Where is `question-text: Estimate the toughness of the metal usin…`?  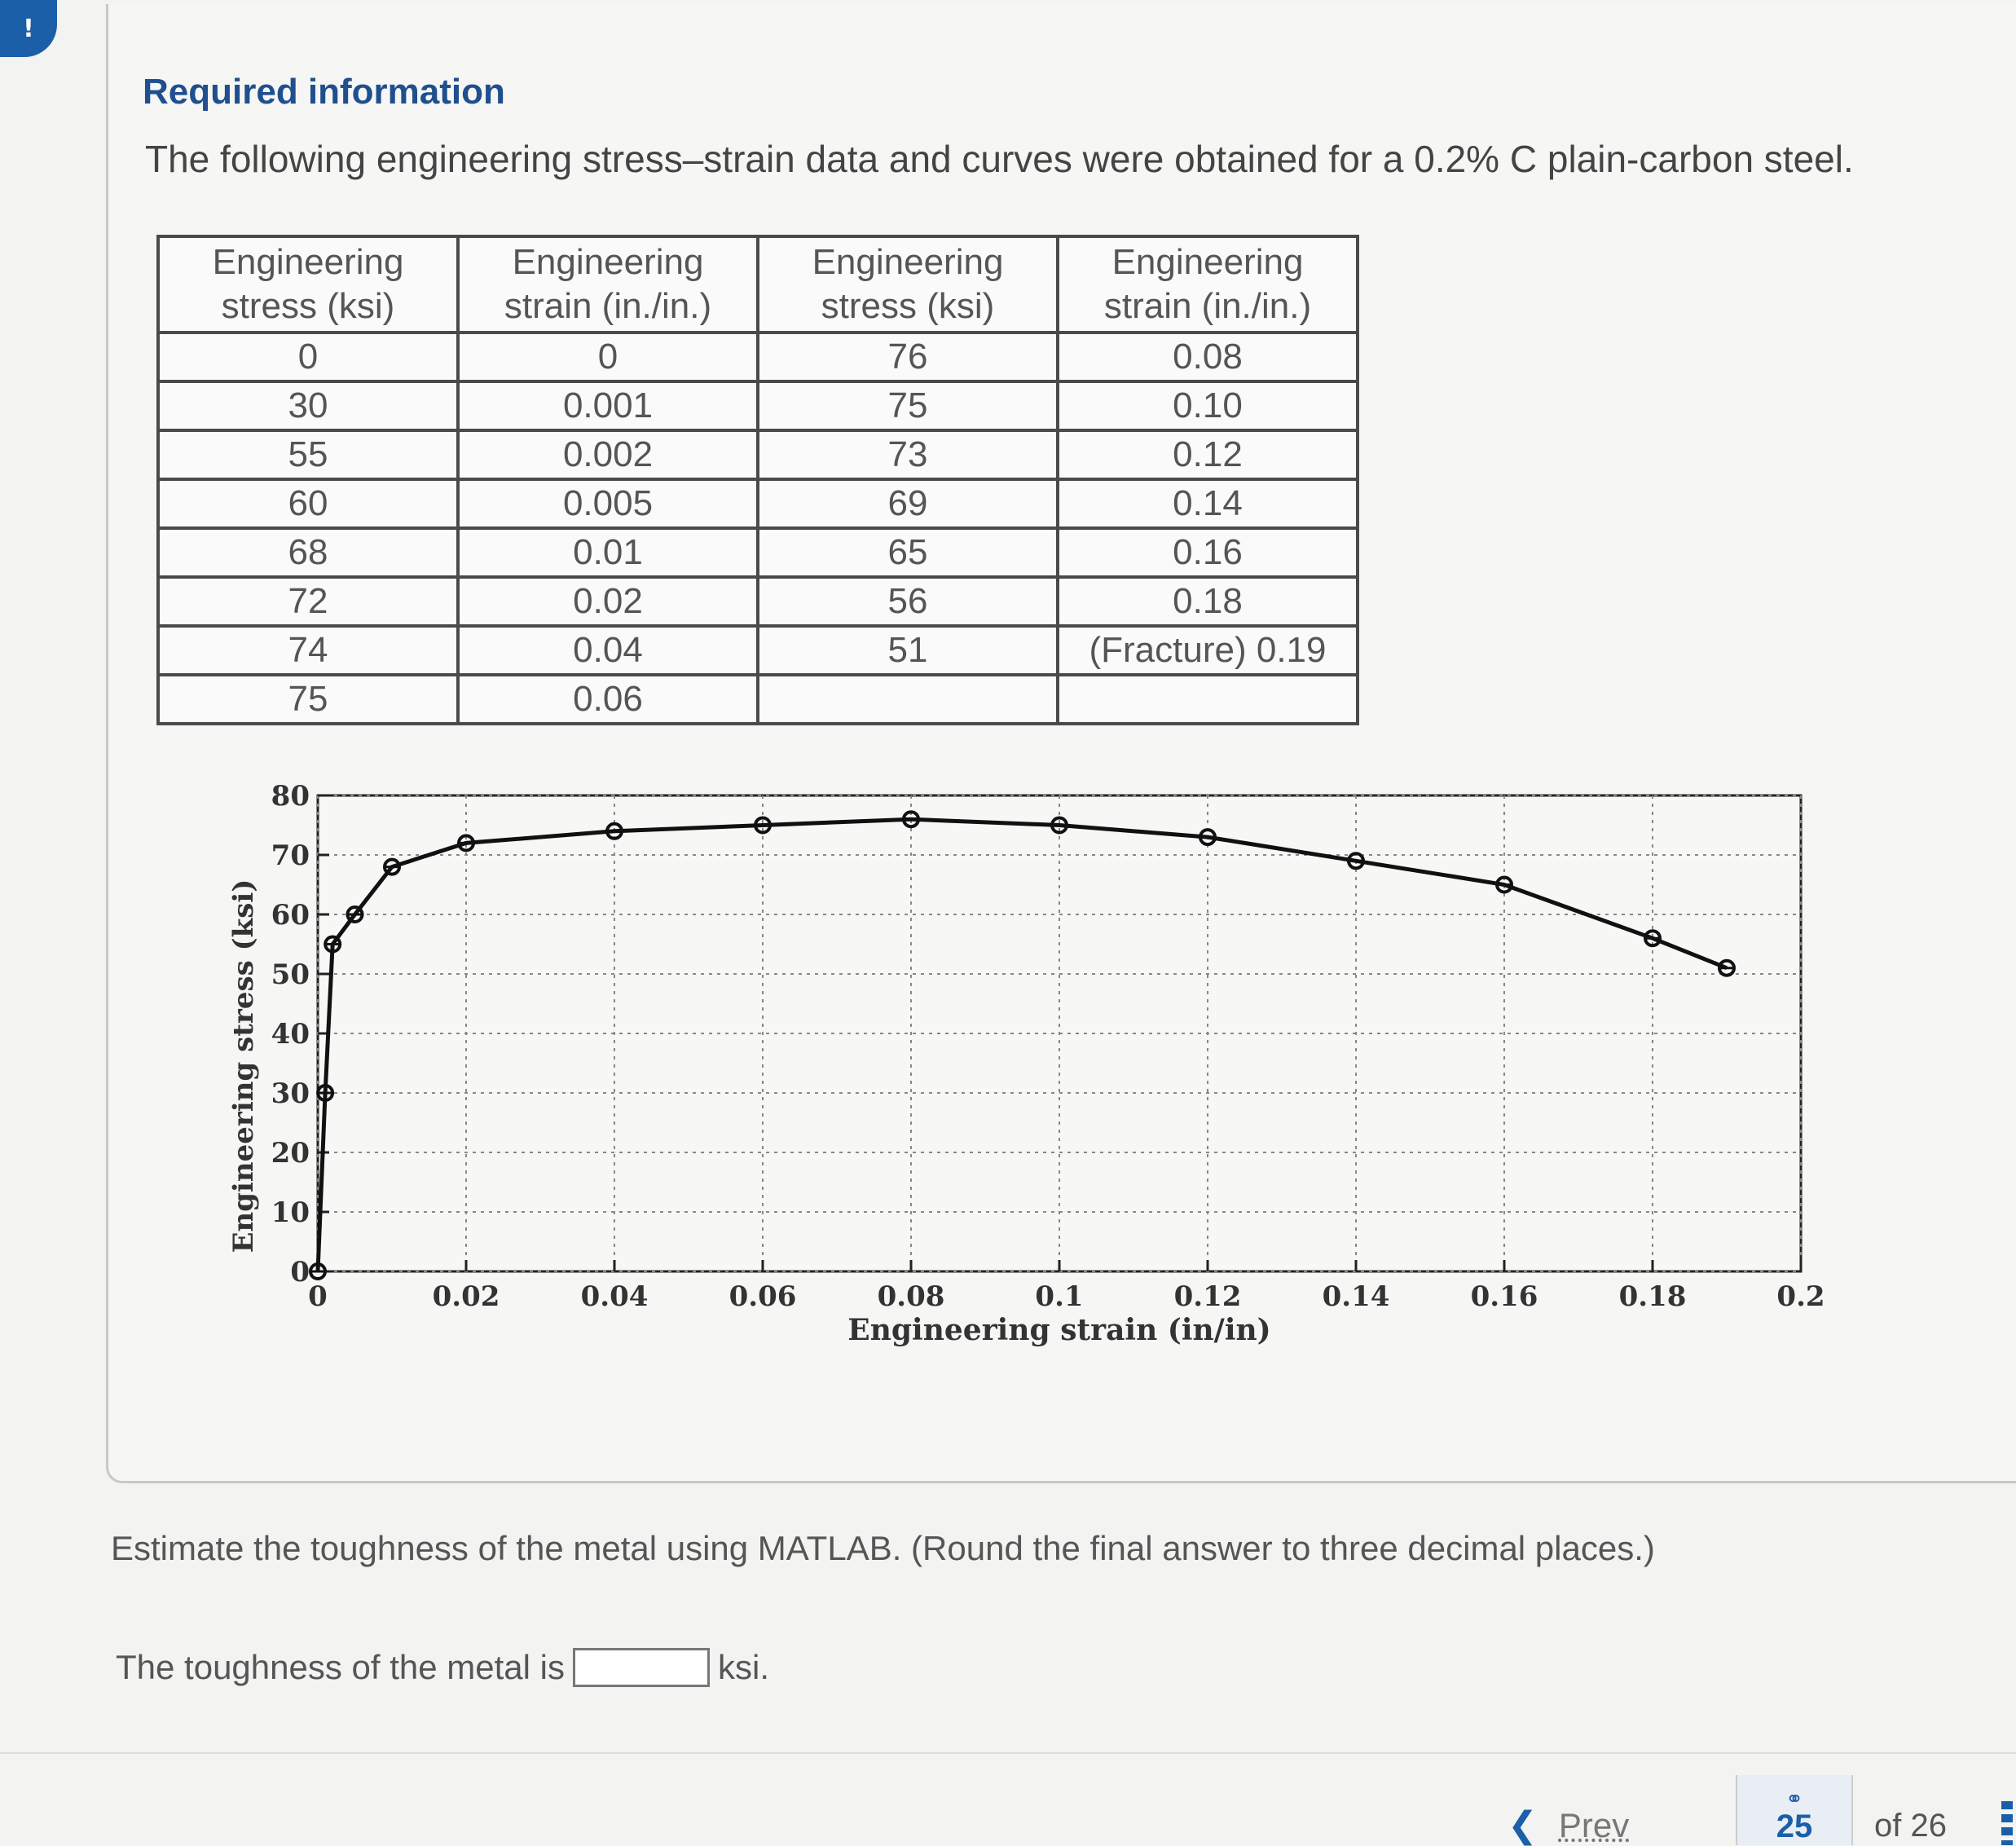
question-text: Estimate the toughness of the metal usin… is located at coordinates (883, 1548).